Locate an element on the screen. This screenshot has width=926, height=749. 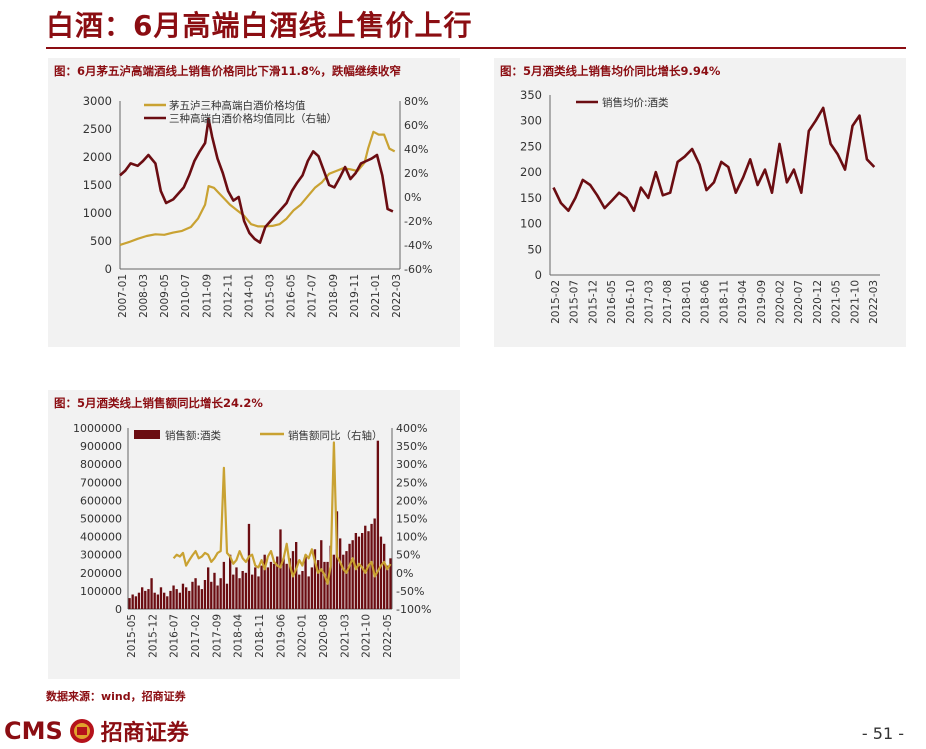
chart-3-legend-bar-swatch is located at coordinates (147, 434).